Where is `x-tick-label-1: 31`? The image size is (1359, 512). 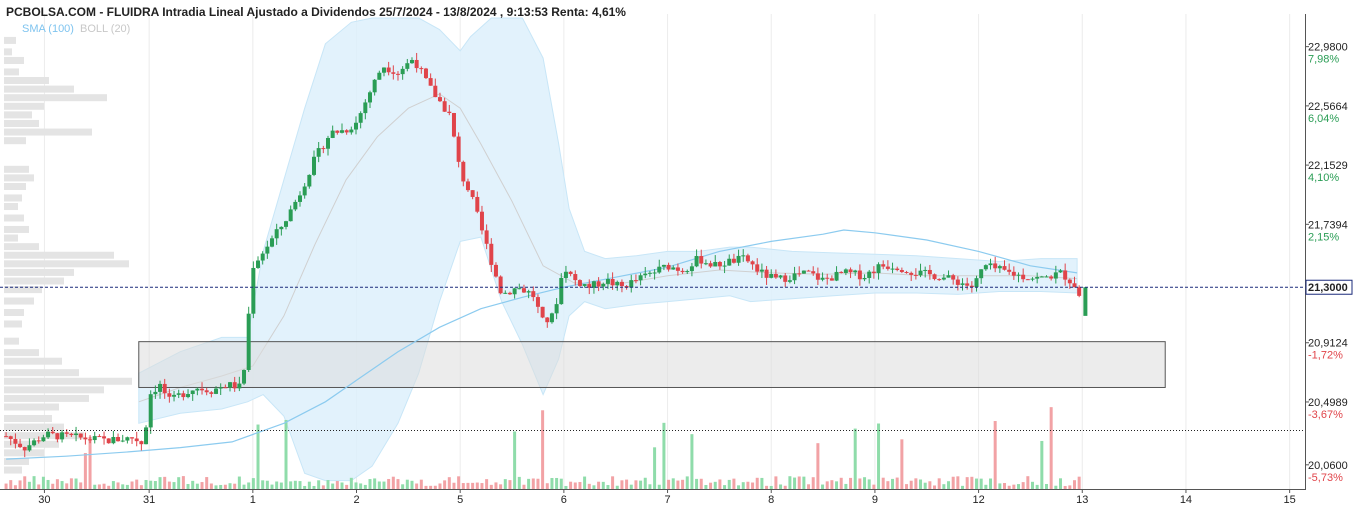
x-tick-label-1: 31 is located at coordinates (149, 500).